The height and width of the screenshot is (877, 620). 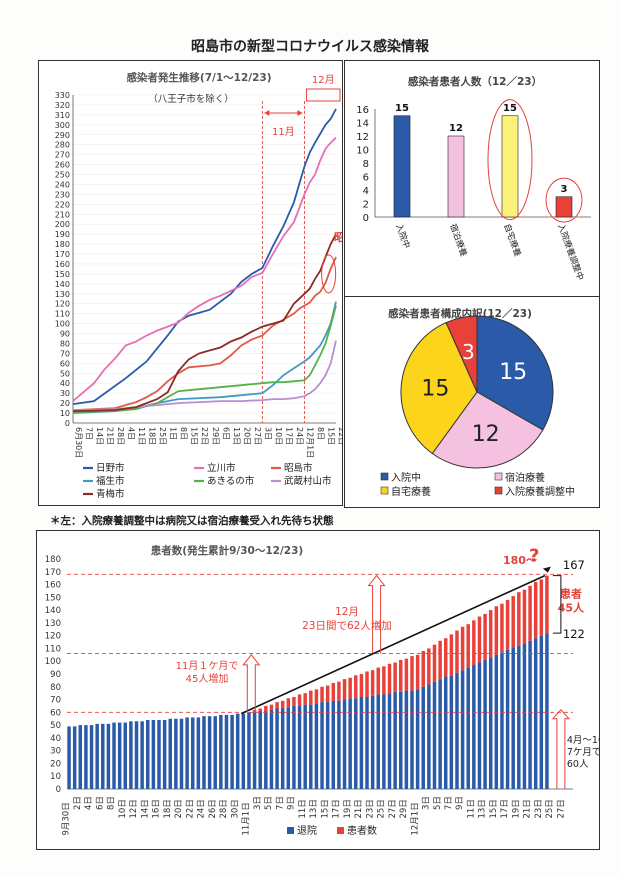 What do you see at coordinates (347, 625) in the screenshot?
I see `dec-annotation: 23日間で62人増加` at bounding box center [347, 625].